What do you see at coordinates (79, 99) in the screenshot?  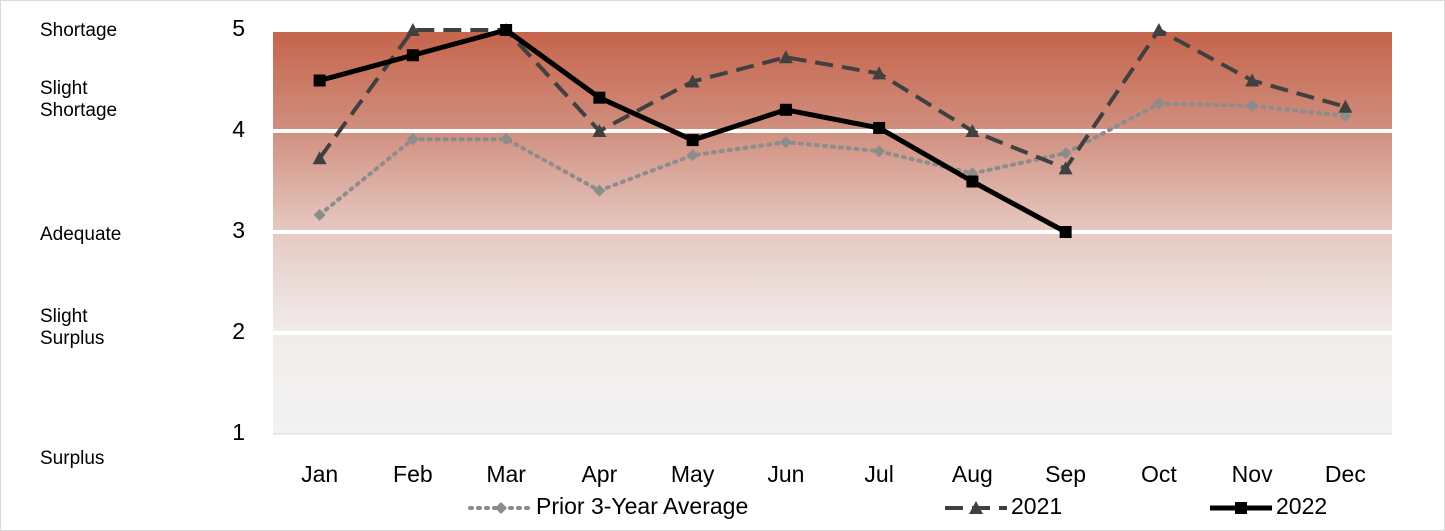 I see `level-label: Slight Shortage` at bounding box center [79, 99].